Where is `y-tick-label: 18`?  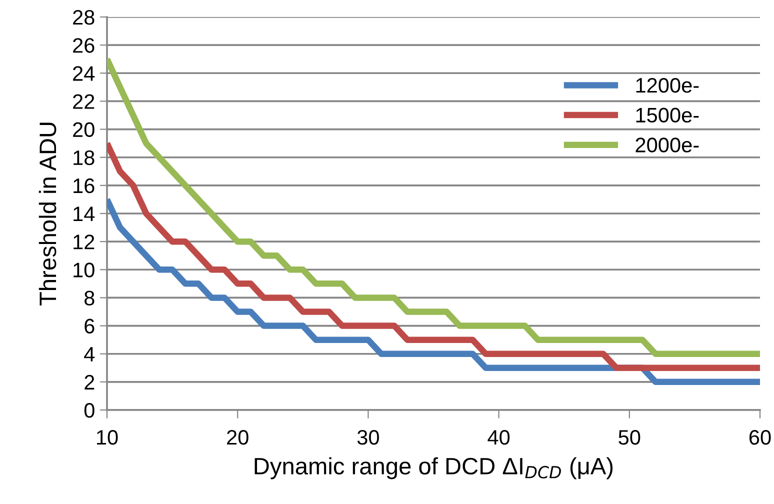
y-tick-label: 18 is located at coordinates (84, 158).